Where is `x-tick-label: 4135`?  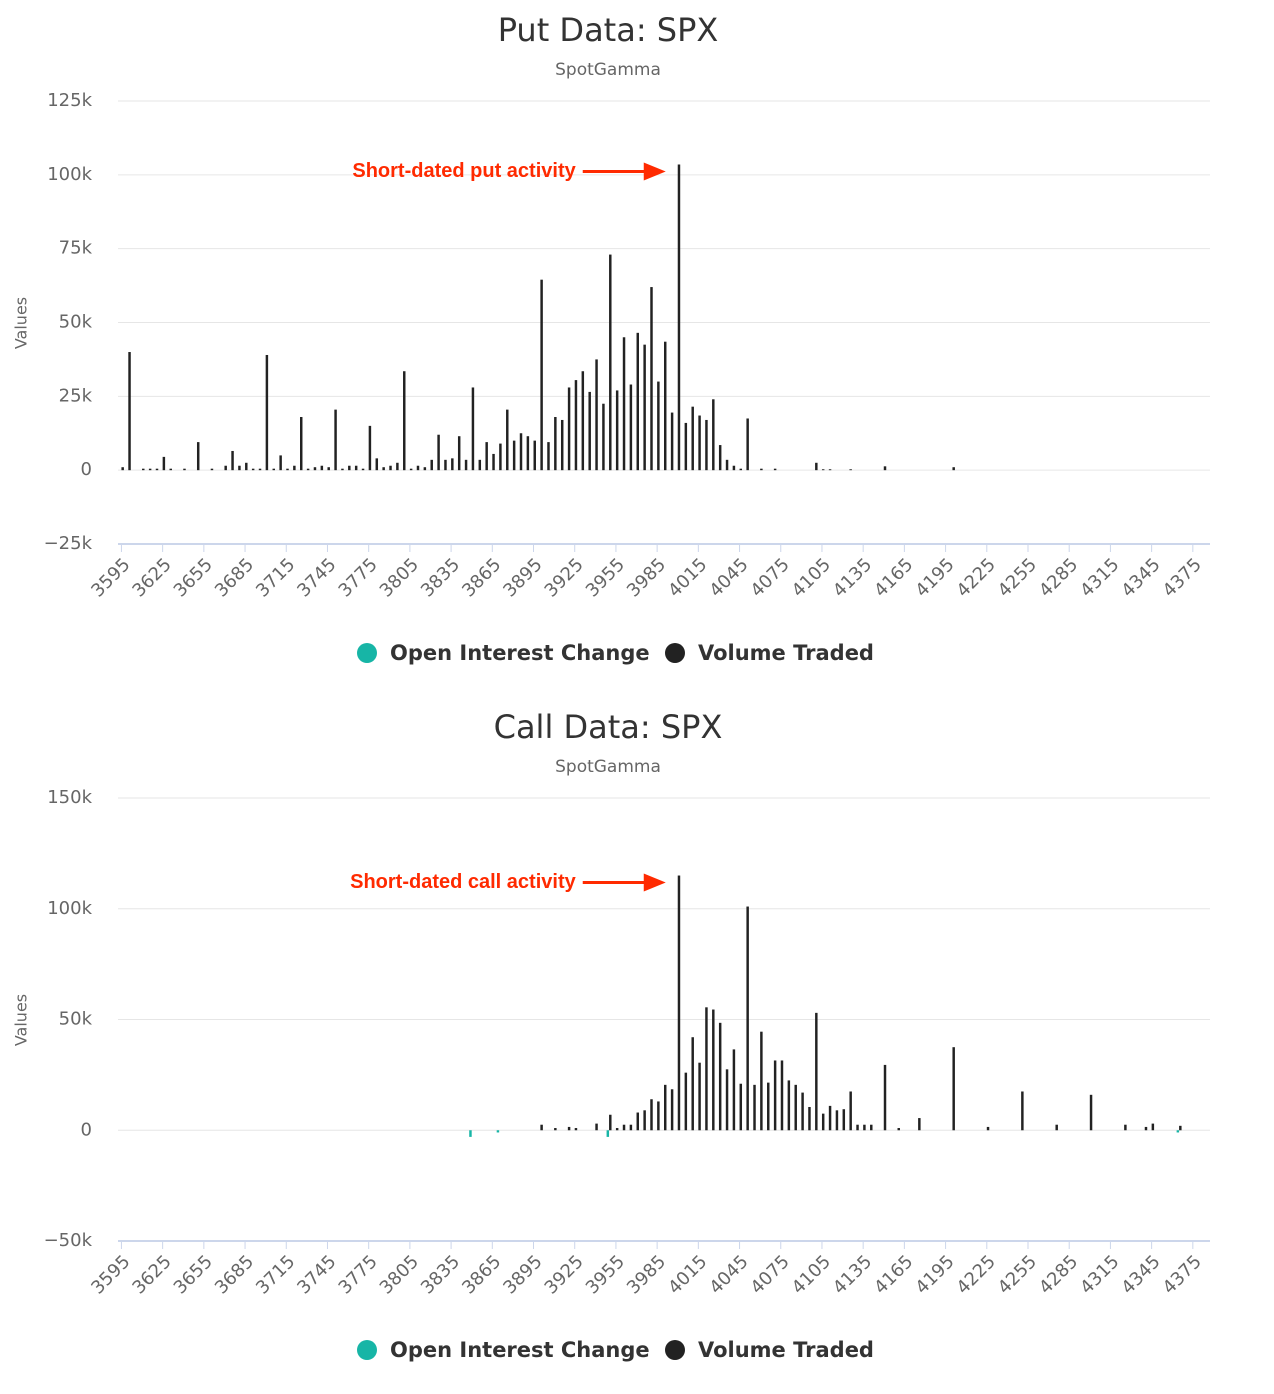 x-tick-label: 4135 is located at coordinates (852, 577).